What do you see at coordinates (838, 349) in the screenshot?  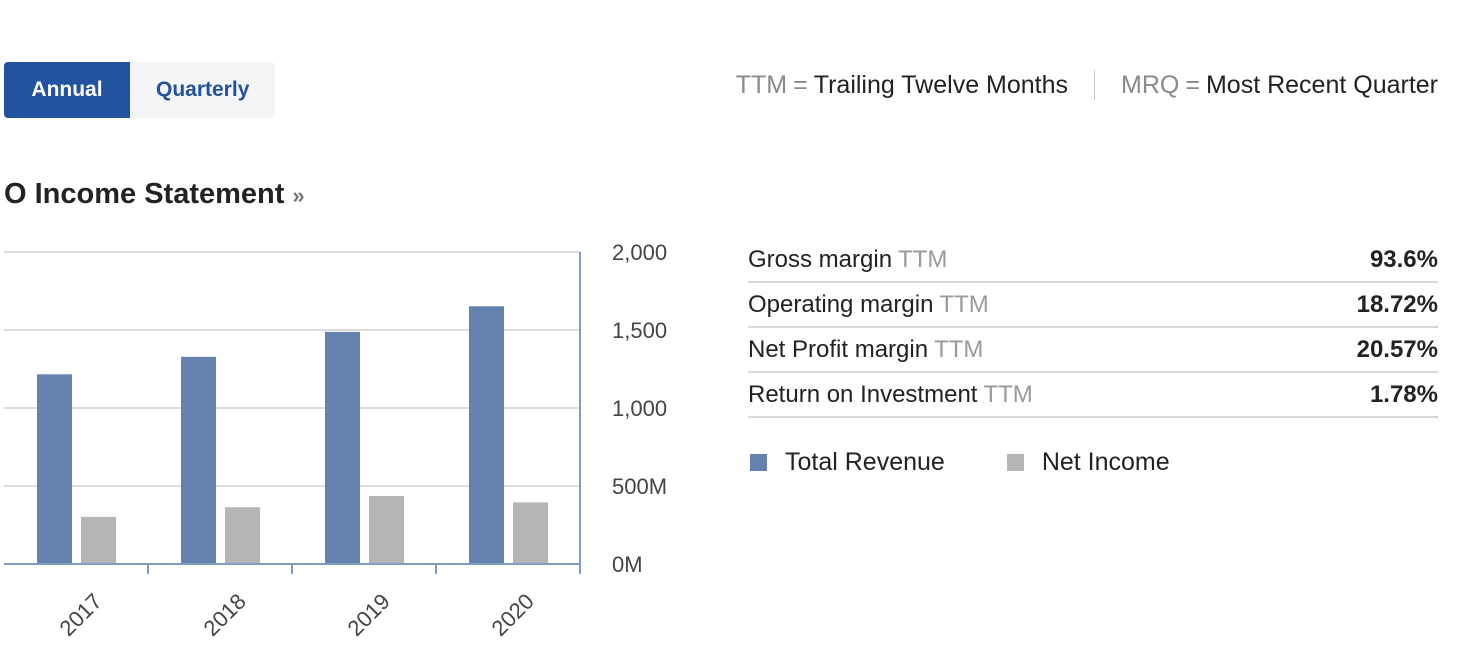 I see `metric-label: Net Profit margin` at bounding box center [838, 349].